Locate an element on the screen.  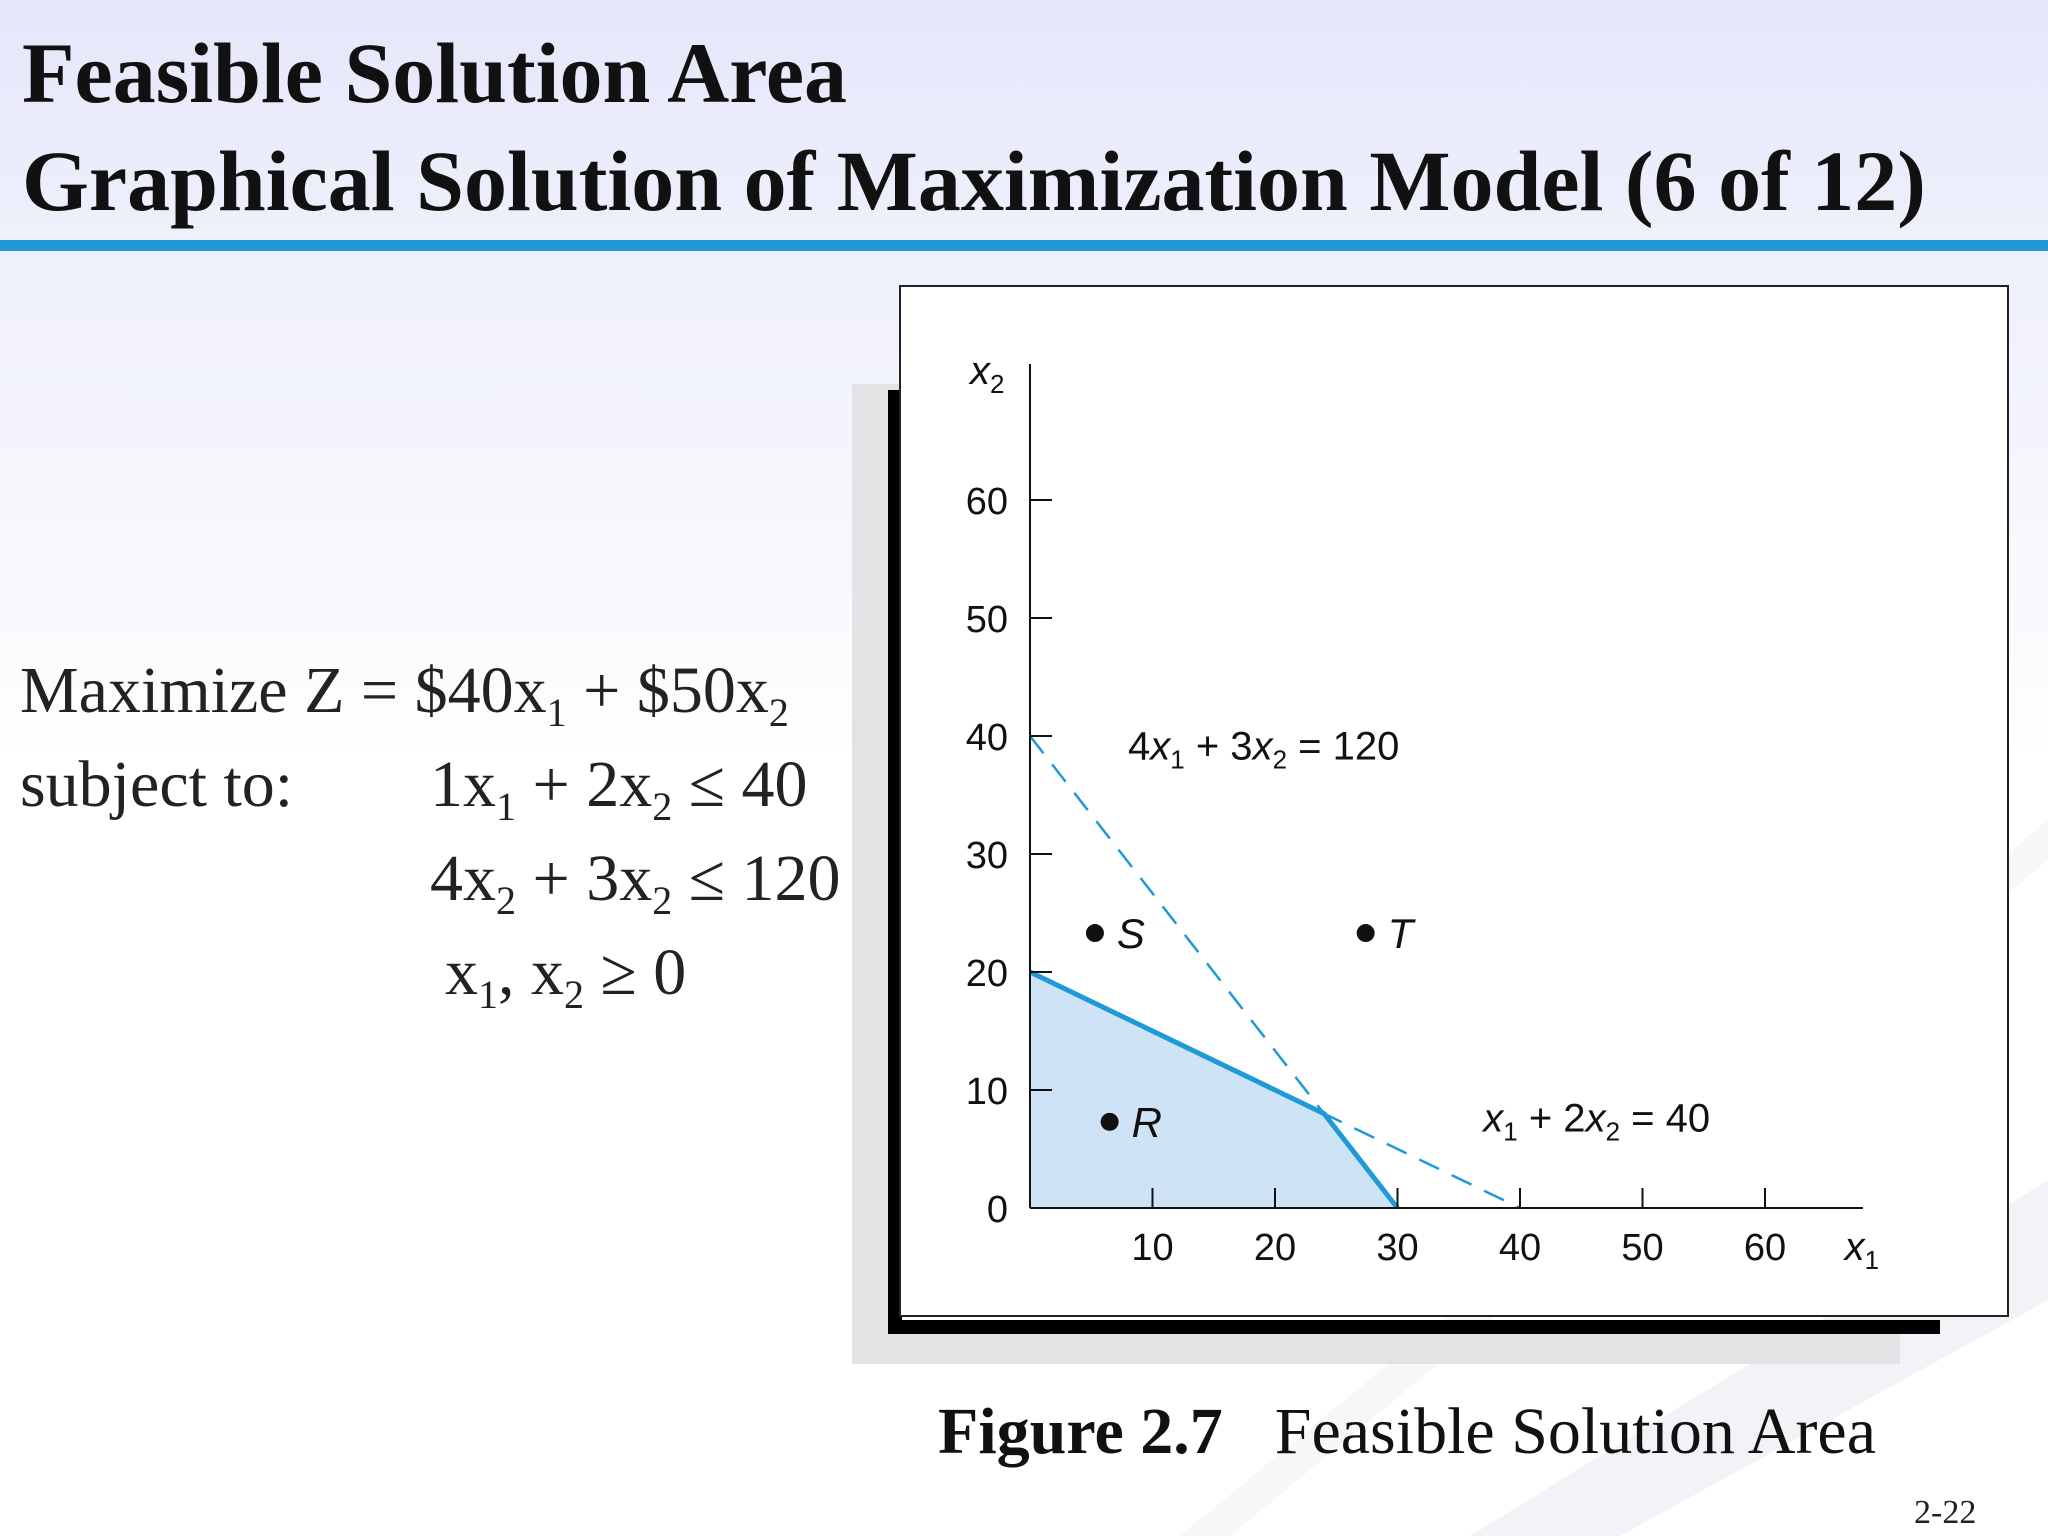
y-axis-label: x2​ is located at coordinates (986, 374).